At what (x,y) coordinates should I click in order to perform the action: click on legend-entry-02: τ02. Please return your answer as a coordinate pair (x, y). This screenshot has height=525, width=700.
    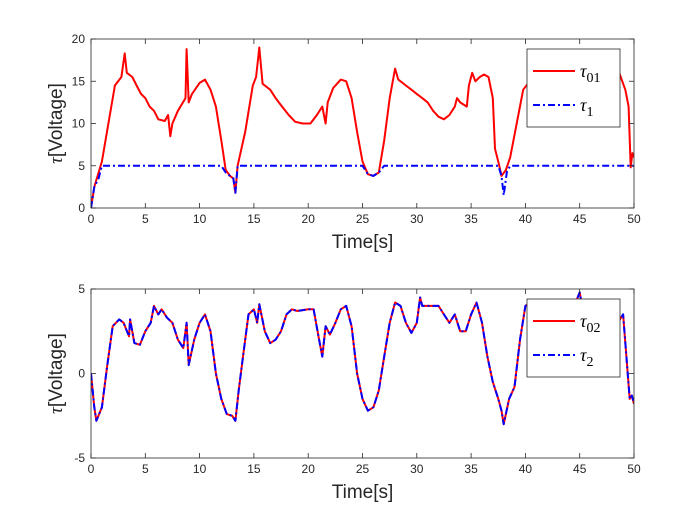
    Looking at the image, I should click on (590, 323).